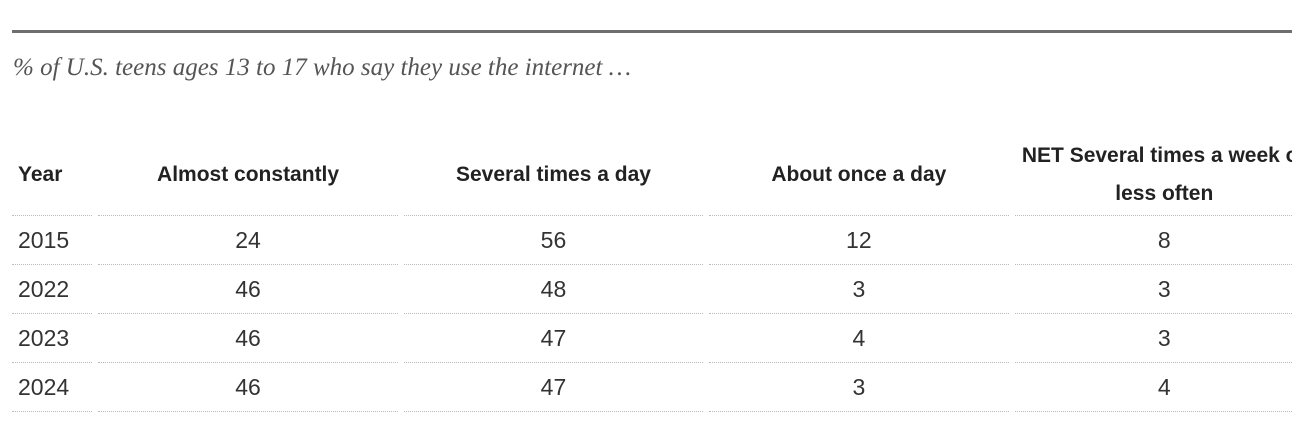  I want to click on year-cell: 2022, so click(52, 289).